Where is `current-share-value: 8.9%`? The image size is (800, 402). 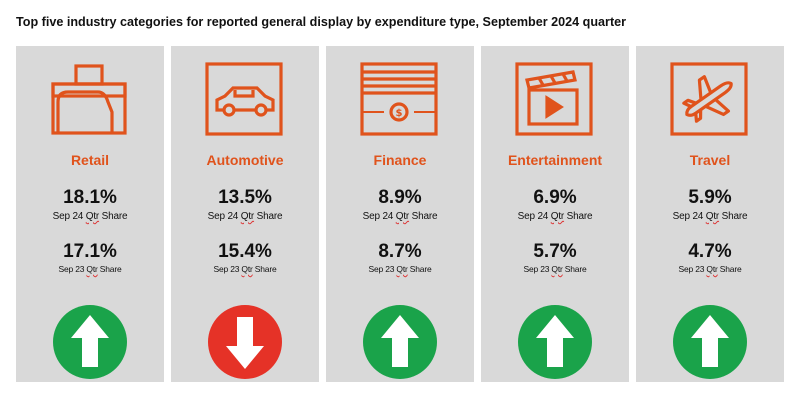
current-share-value: 8.9% is located at coordinates (400, 197).